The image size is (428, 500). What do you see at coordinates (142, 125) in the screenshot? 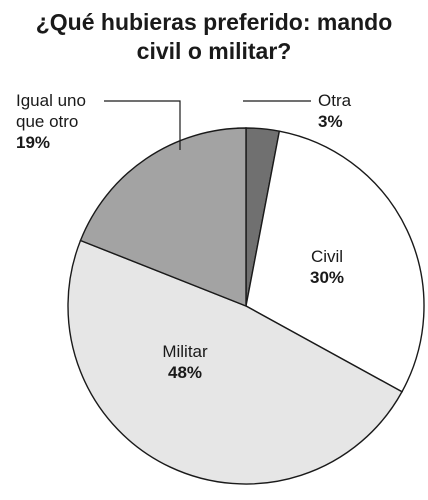
I see `leader-line-igual-uno-que-otro` at bounding box center [142, 125].